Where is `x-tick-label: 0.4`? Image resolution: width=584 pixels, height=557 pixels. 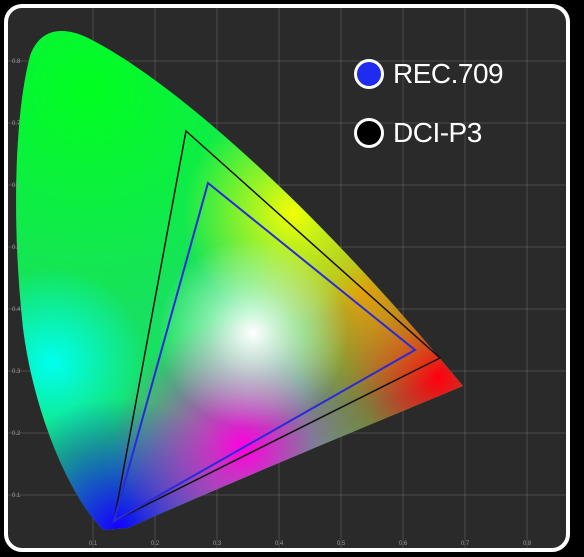 x-tick-label: 0.4 is located at coordinates (279, 544).